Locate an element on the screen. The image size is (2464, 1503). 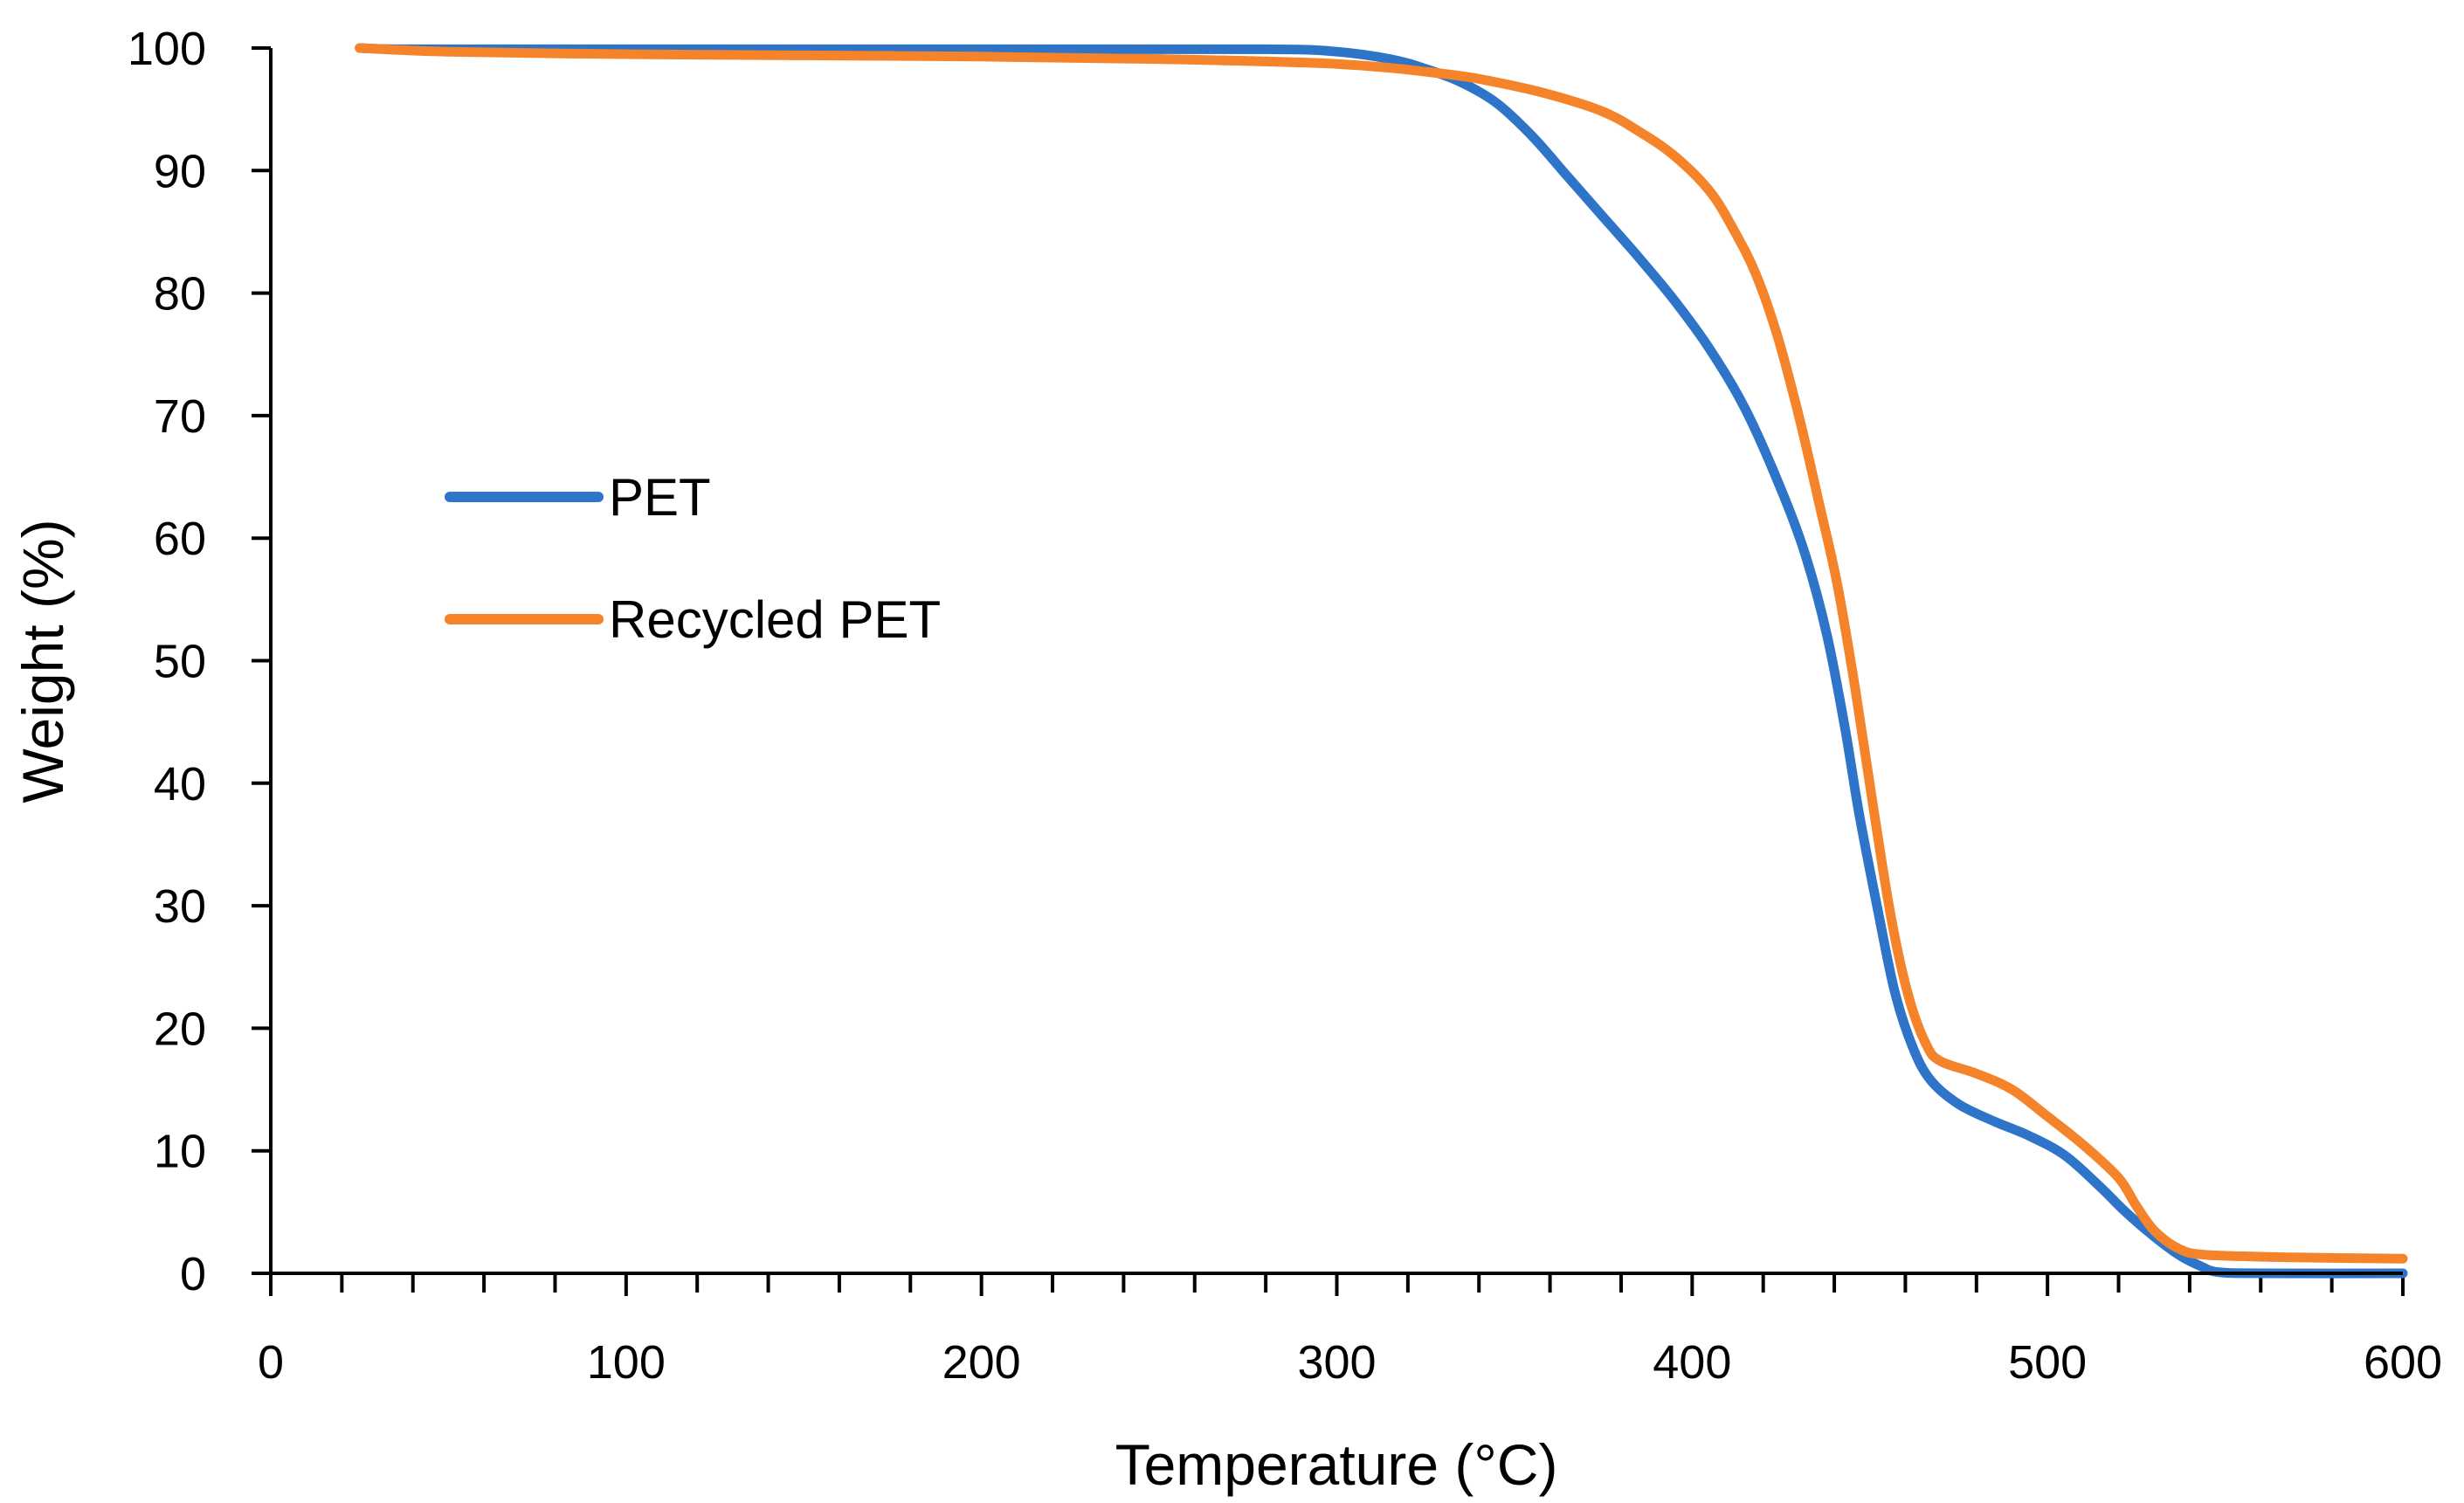
y-tick-label: 10 is located at coordinates (180, 1152).